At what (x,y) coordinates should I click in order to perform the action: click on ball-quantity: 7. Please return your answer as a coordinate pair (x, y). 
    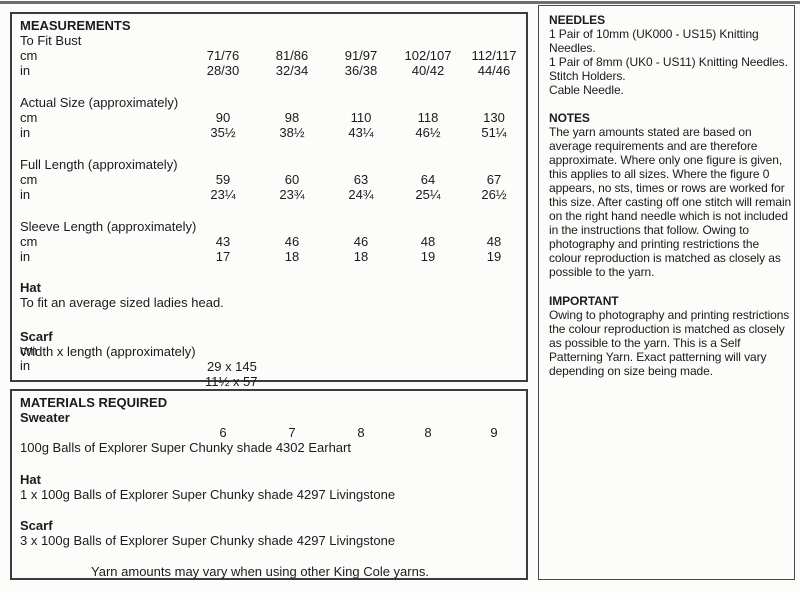
    Looking at the image, I should click on (292, 432).